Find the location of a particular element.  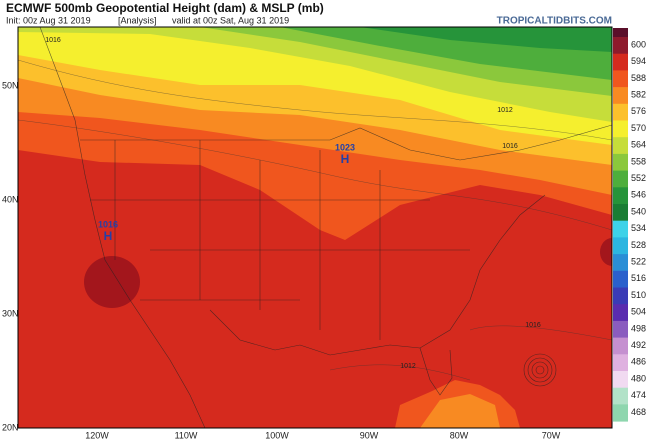

analysis-tag: [Analysis] is located at coordinates (137, 20).